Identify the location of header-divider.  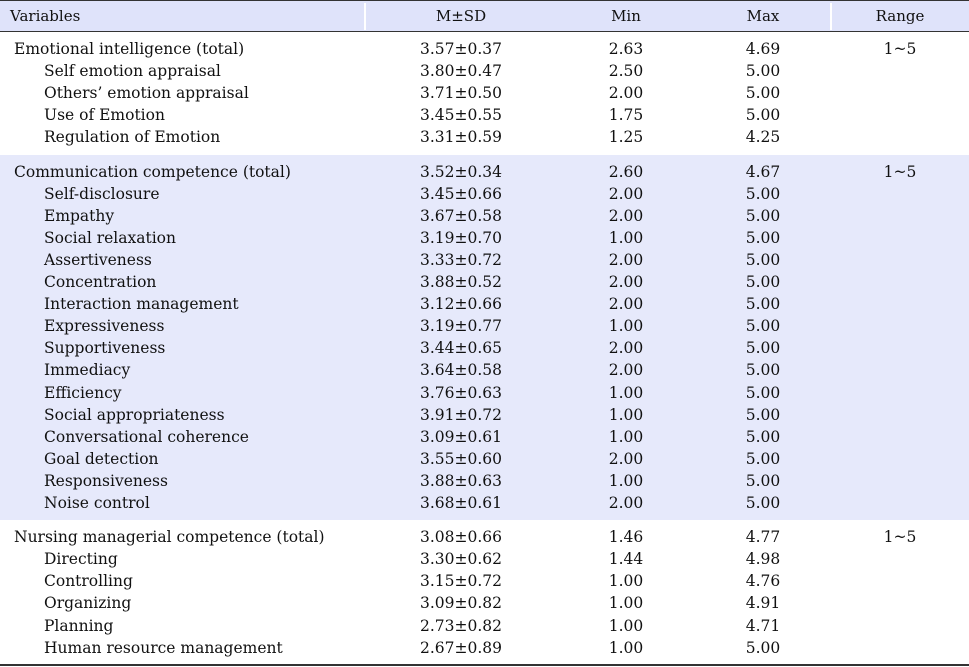
(365, 16).